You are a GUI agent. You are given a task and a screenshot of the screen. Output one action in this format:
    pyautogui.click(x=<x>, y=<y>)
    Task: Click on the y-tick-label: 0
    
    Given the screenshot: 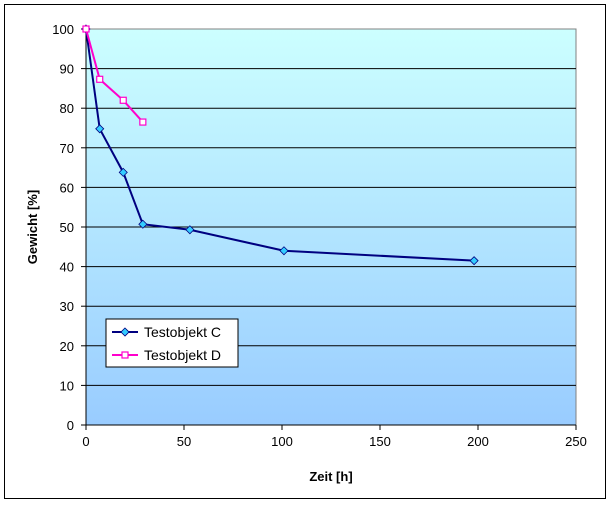 What is the action you would take?
    pyautogui.click(x=70, y=425)
    